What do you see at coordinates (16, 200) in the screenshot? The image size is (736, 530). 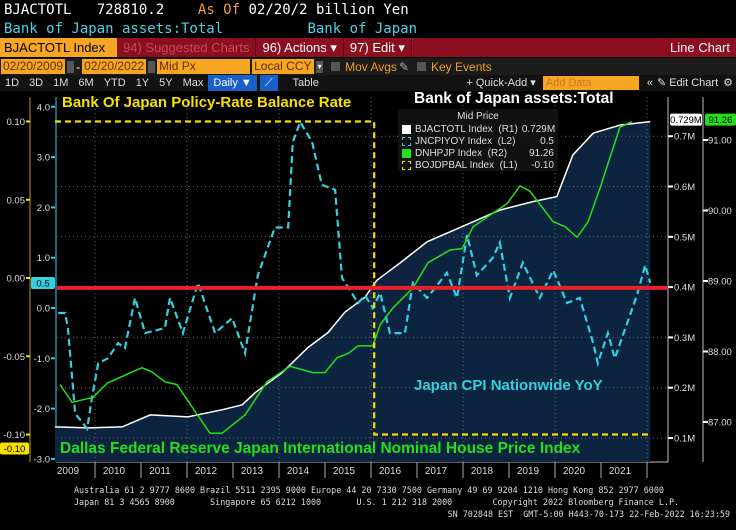 I see `l1-tick-label: 0.05` at bounding box center [16, 200].